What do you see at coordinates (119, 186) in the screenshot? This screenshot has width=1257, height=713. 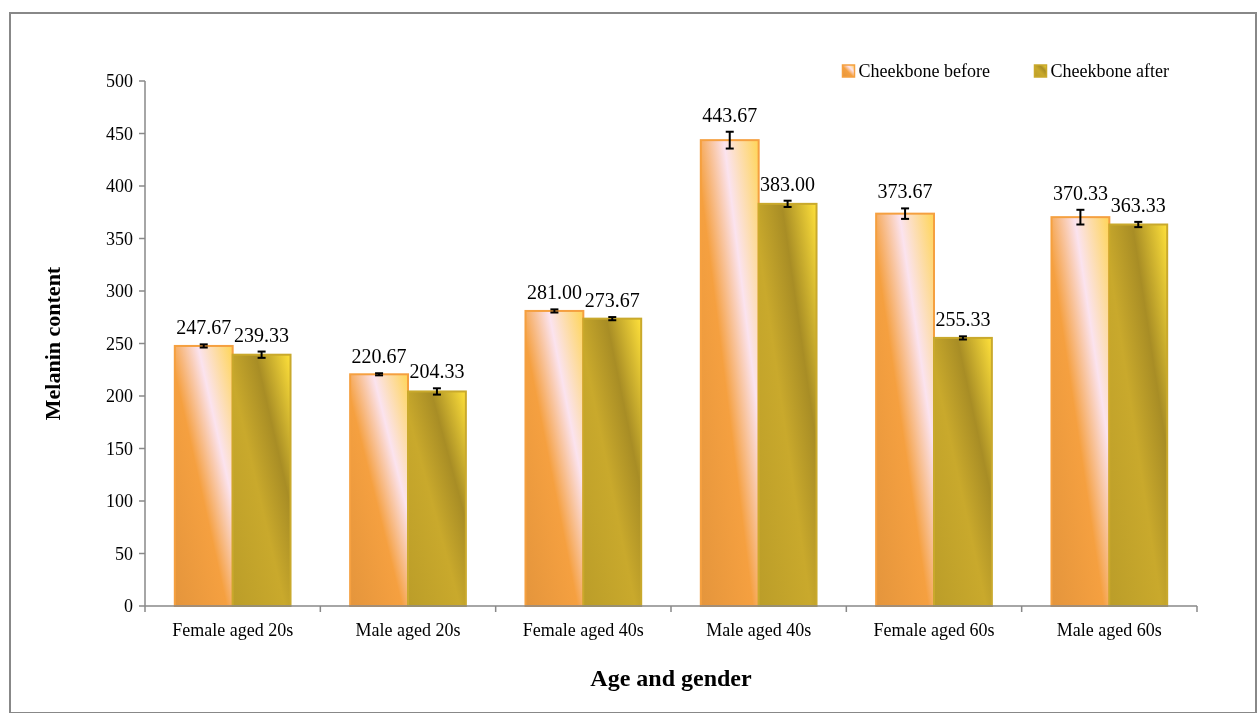 I see `y-tick-label: 400` at bounding box center [119, 186].